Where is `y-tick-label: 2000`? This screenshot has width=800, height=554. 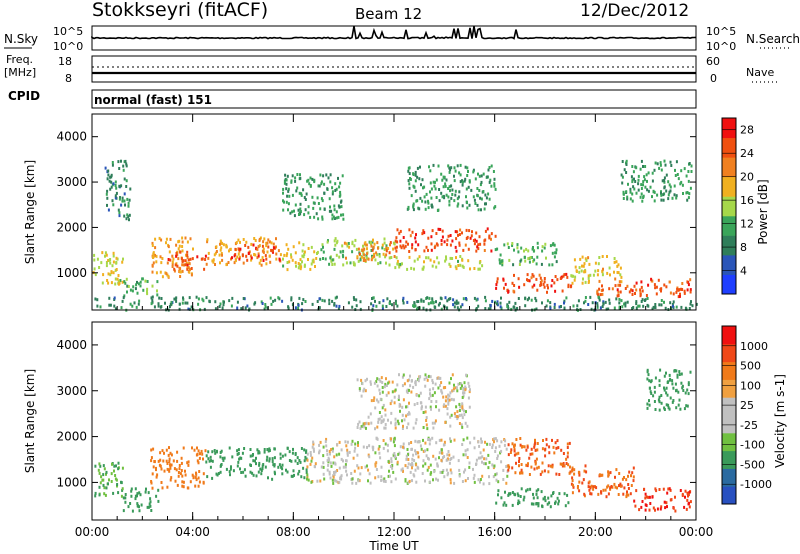
y-tick-label: 2000 is located at coordinates (71, 437).